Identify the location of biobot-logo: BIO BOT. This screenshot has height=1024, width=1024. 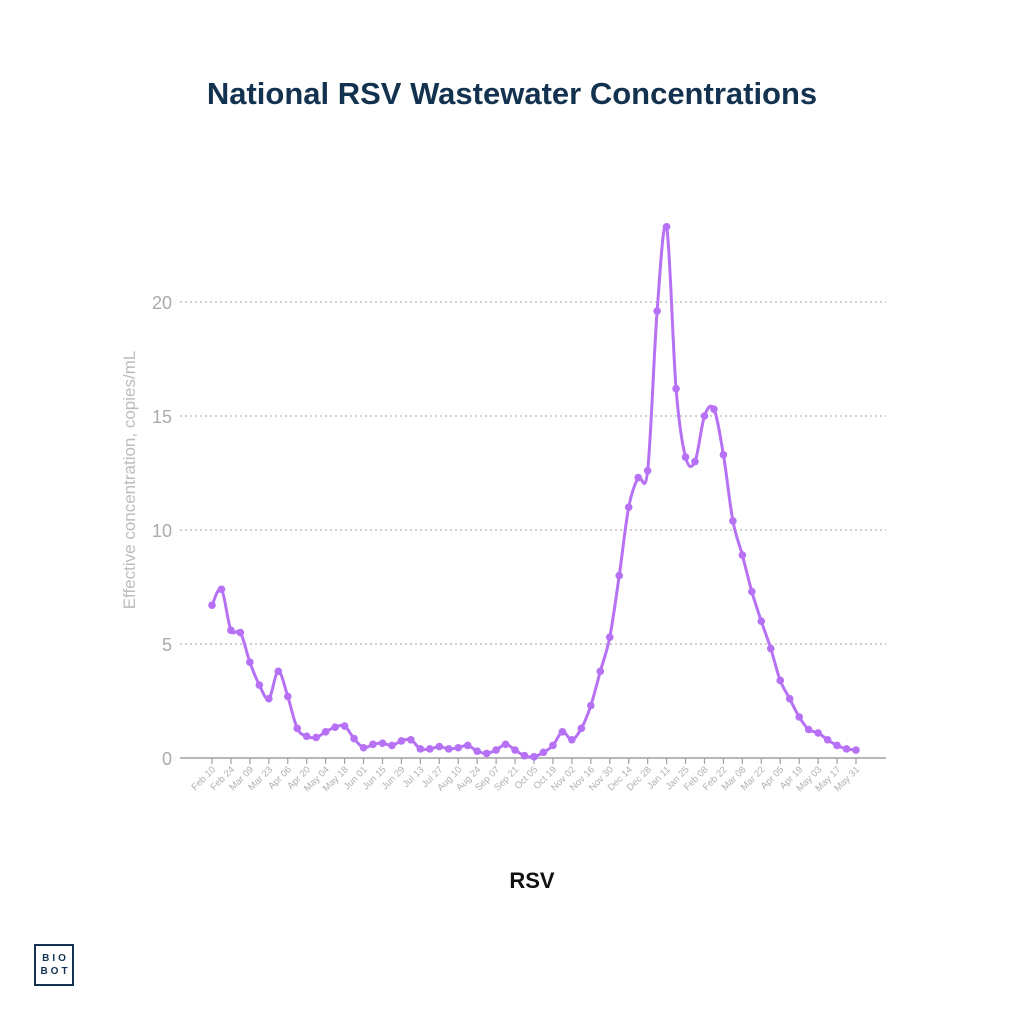
(54, 965).